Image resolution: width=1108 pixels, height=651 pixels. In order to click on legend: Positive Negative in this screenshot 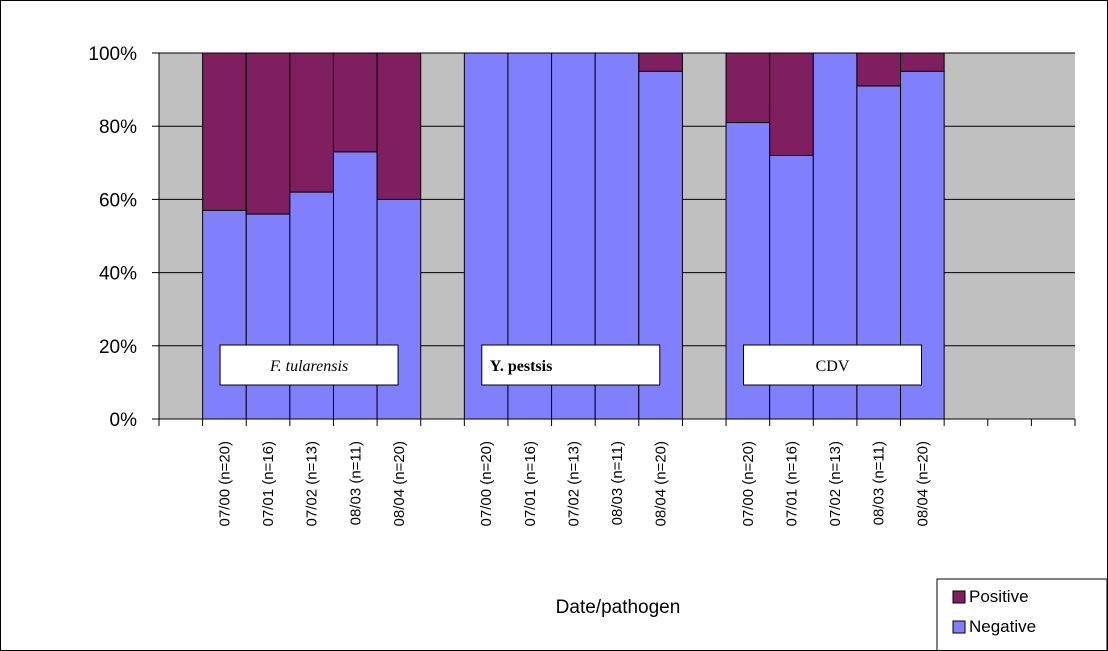, I will do `click(1021, 614)`.